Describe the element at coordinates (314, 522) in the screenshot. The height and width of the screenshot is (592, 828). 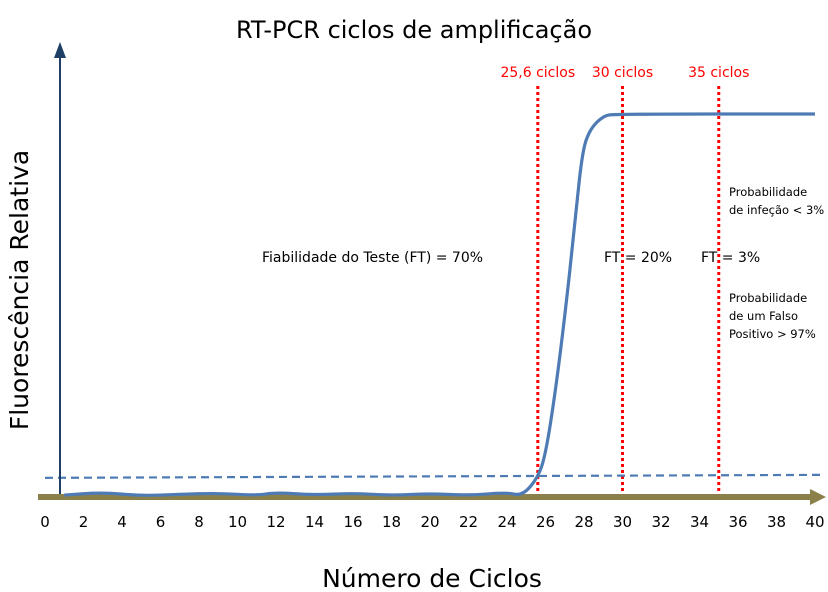
I see `x-tick-label: 14` at that location.